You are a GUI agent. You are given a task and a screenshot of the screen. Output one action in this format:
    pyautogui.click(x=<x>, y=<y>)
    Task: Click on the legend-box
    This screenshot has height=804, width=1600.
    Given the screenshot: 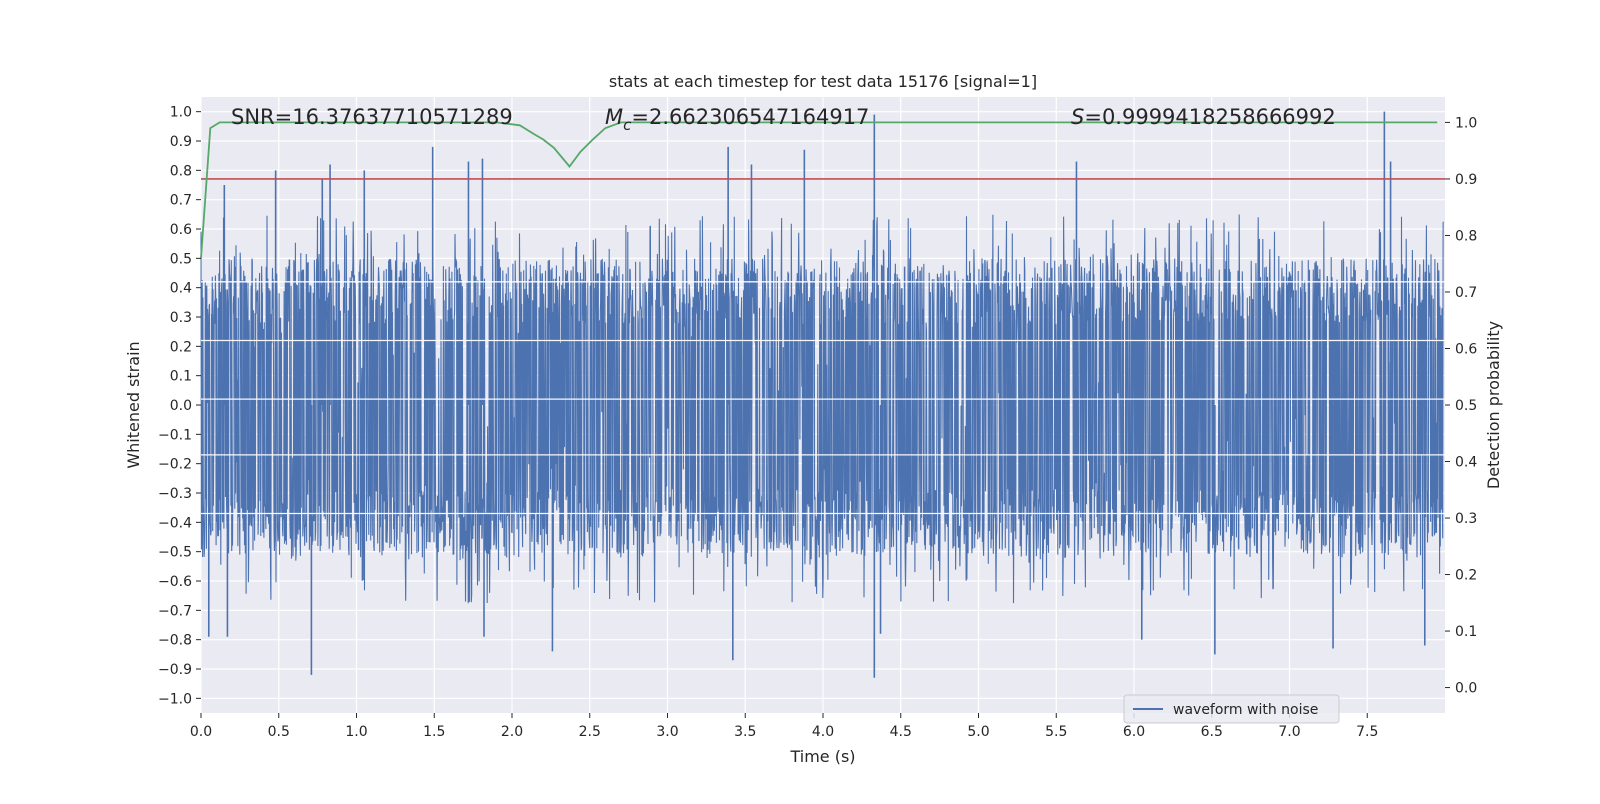 What is the action you would take?
    pyautogui.click(x=1231, y=709)
    